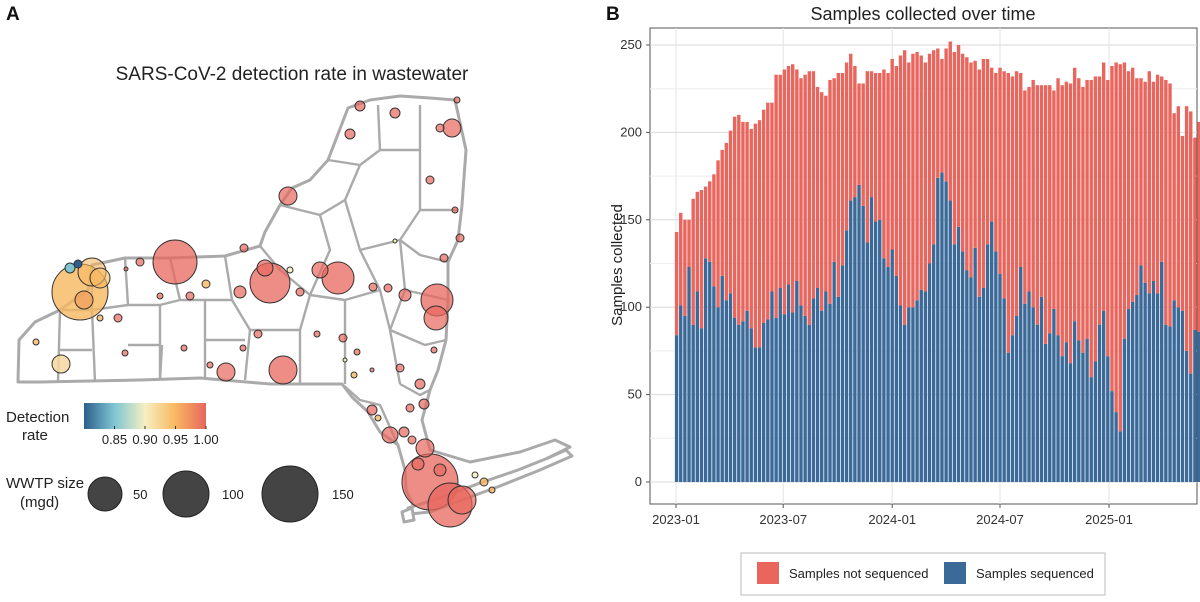 The image size is (1200, 602). I want to click on x-tick-label: 2025-01, so click(1109, 519).